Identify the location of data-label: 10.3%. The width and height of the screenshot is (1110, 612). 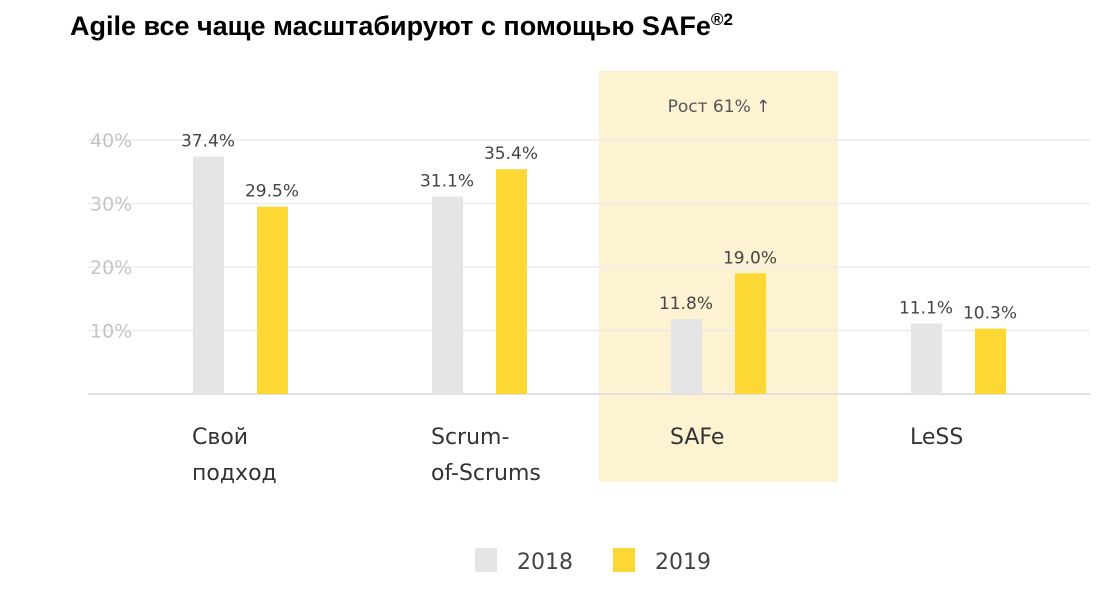
(990, 314).